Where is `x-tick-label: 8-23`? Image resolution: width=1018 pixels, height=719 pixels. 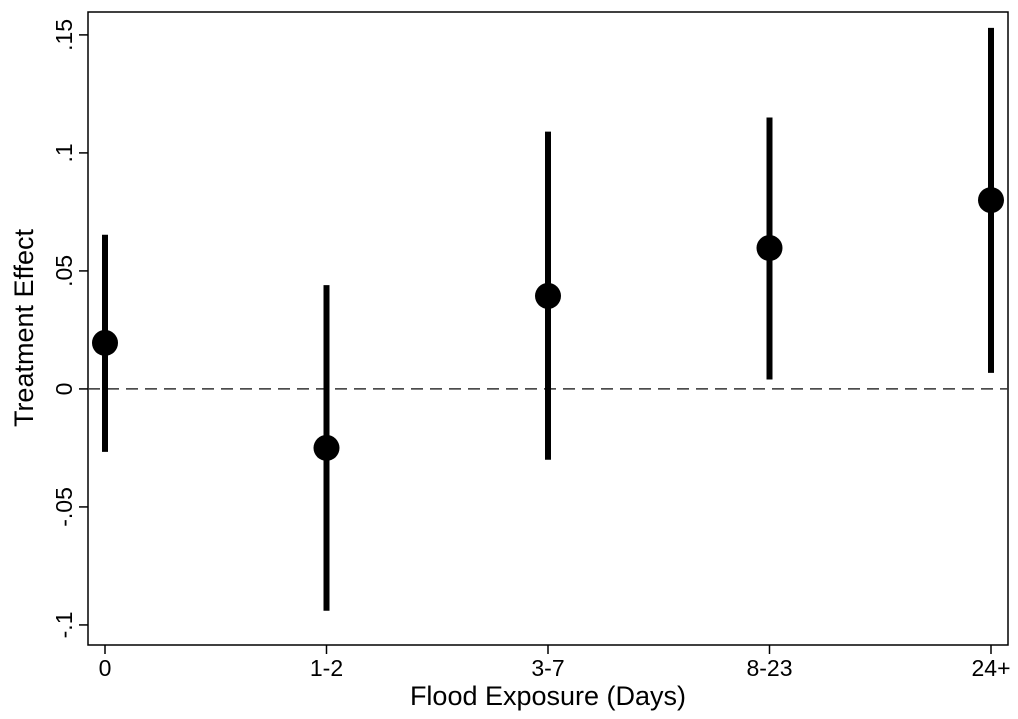 x-tick-label: 8-23 is located at coordinates (769, 668).